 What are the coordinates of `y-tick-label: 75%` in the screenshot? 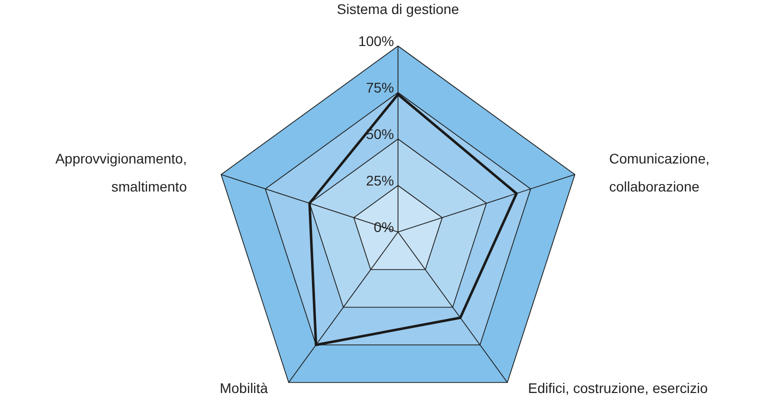 It's located at (380, 88).